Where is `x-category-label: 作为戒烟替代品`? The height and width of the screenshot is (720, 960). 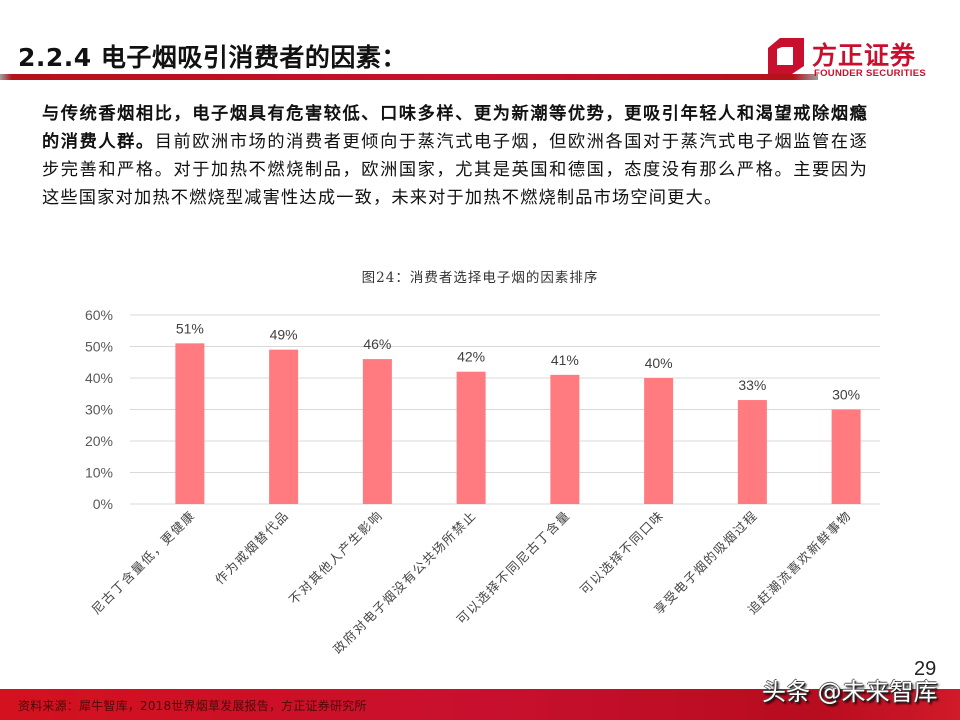 x-category-label: 作为戒烟替代品 is located at coordinates (252, 548).